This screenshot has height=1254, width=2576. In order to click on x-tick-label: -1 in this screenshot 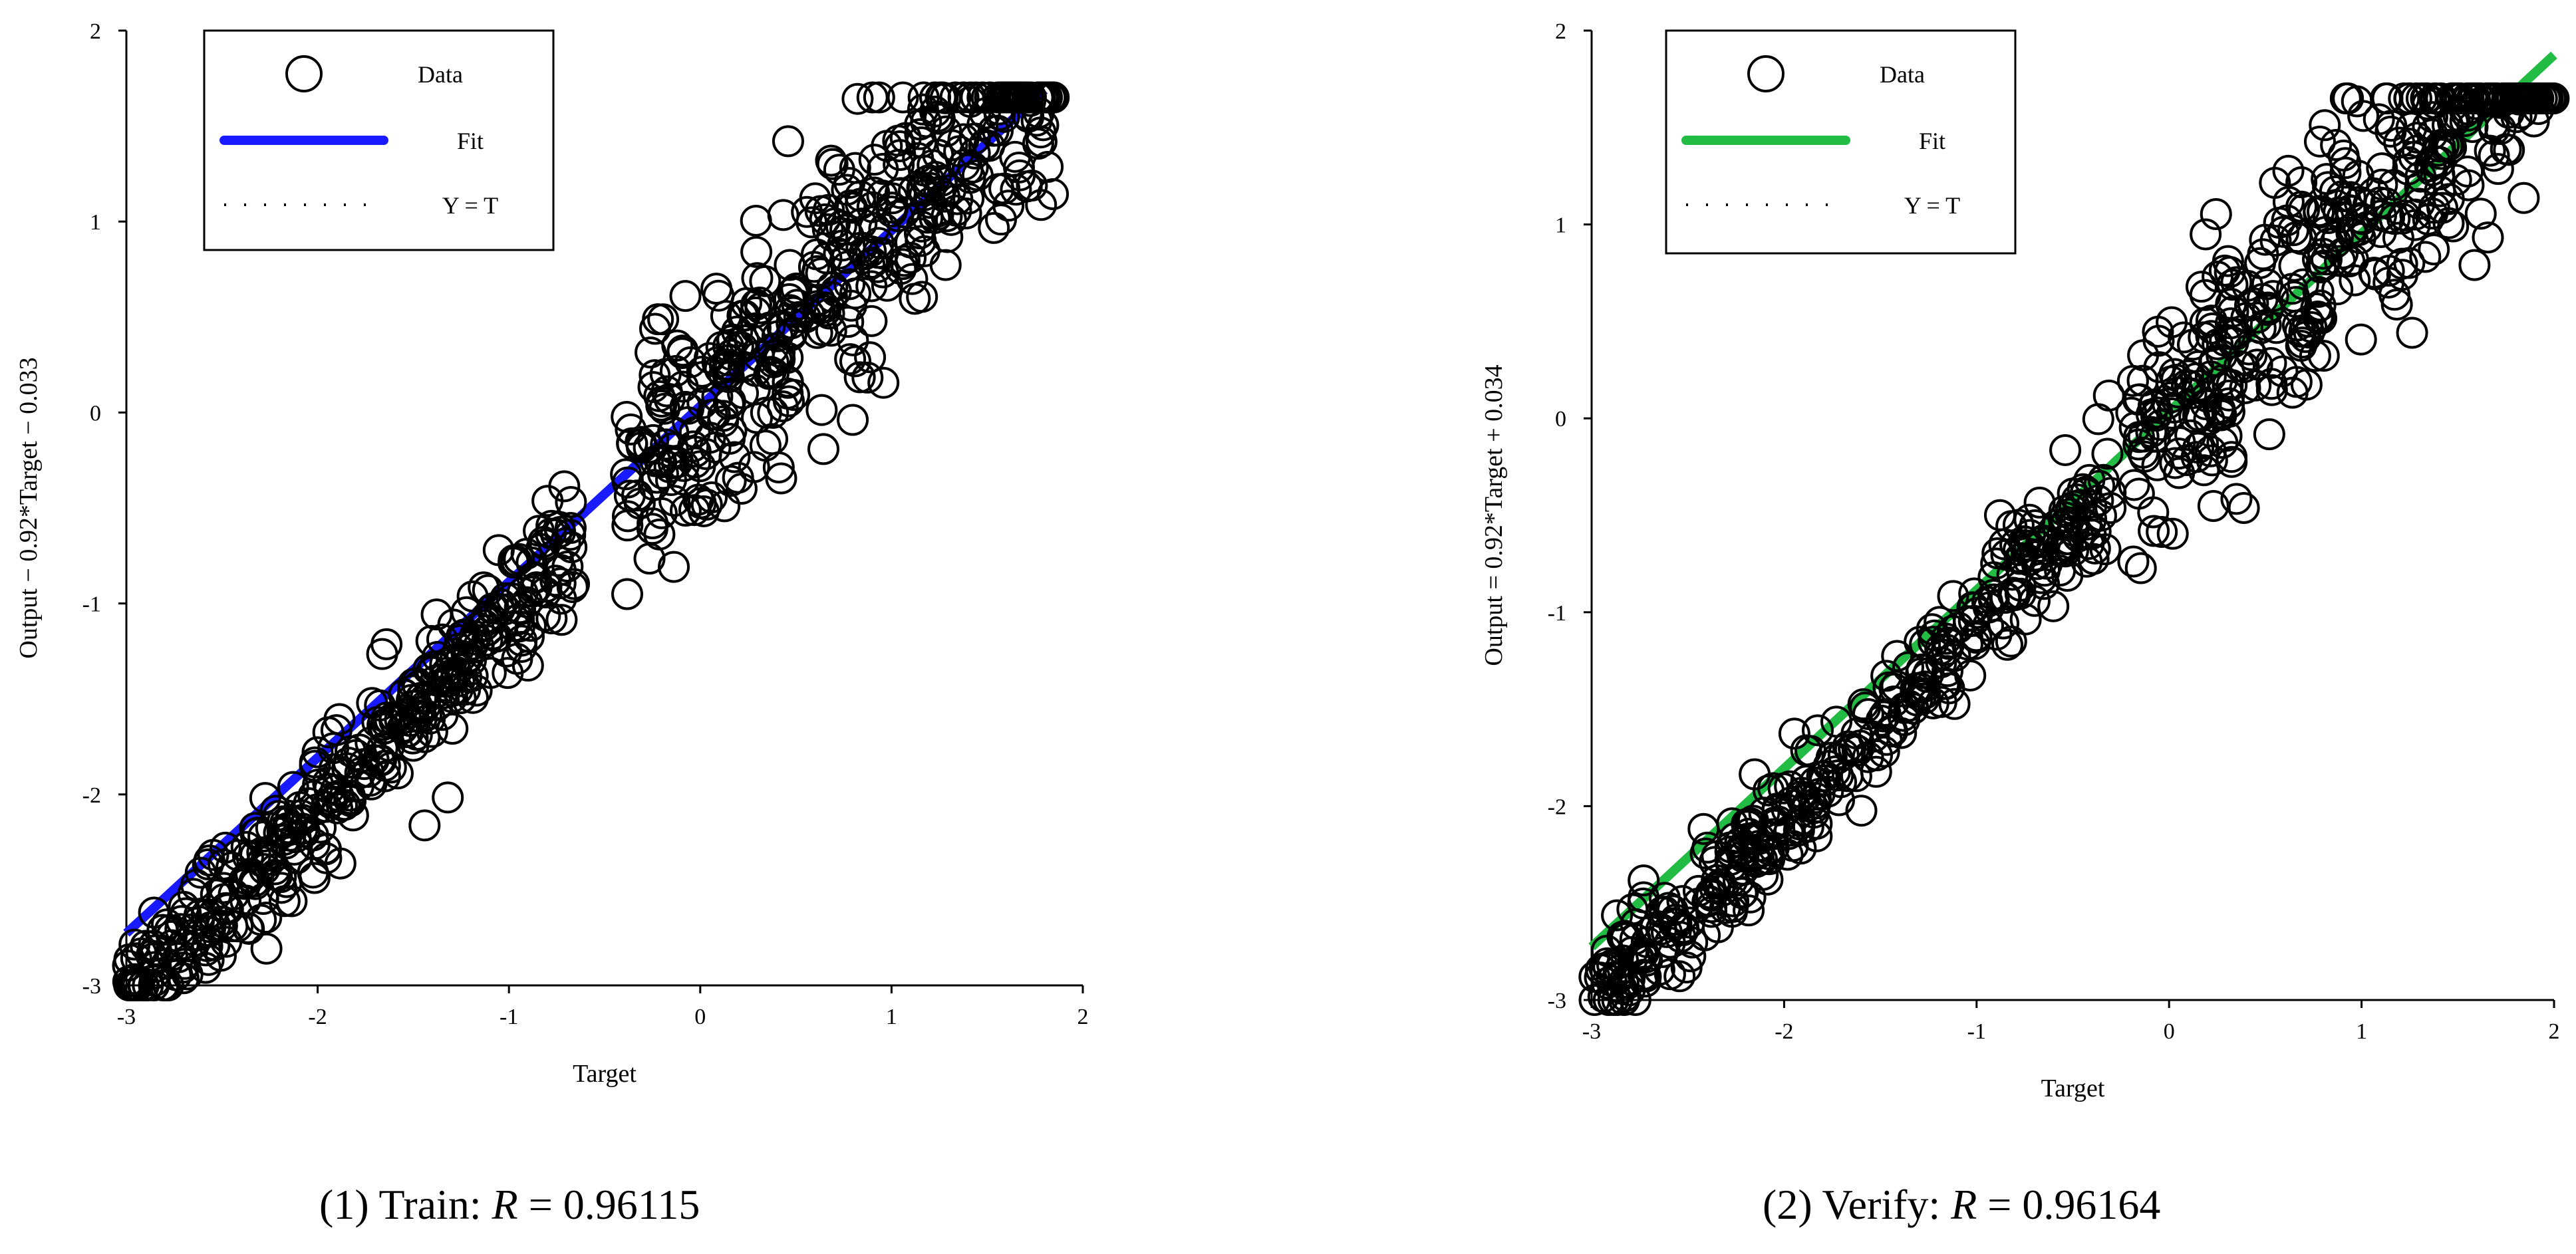, I will do `click(1976, 1031)`.